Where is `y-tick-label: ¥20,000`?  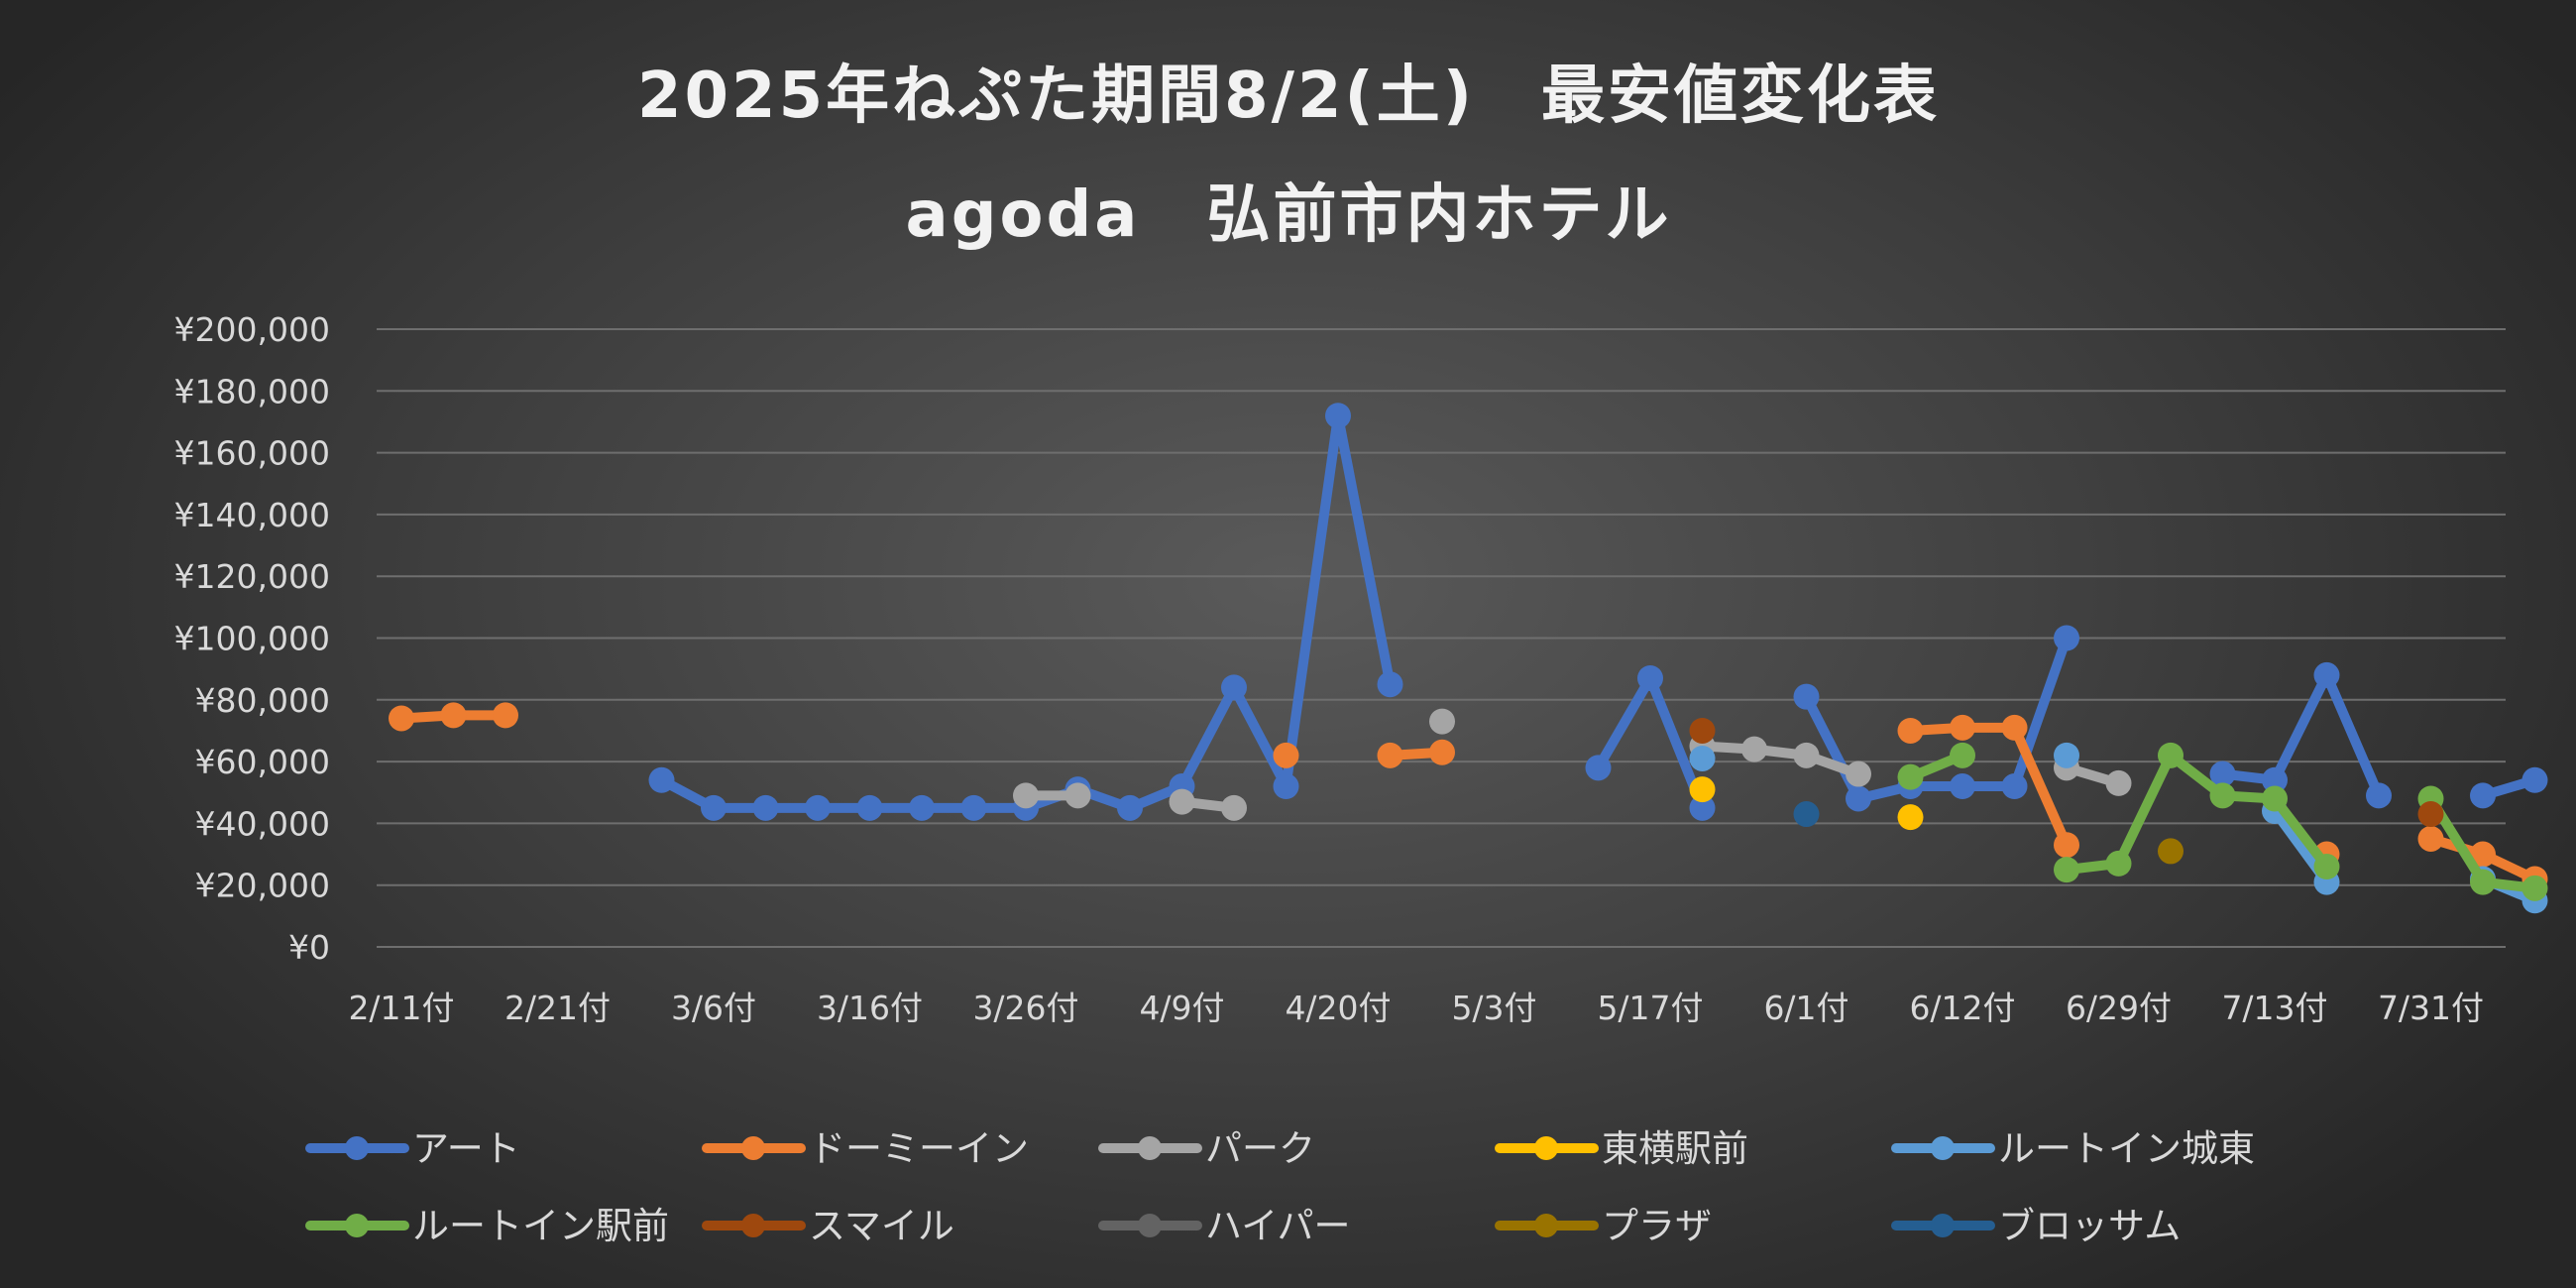 y-tick-label: ¥20,000 is located at coordinates (262, 886).